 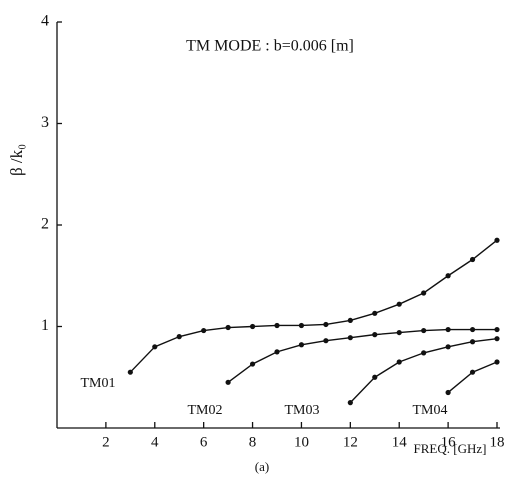 I want to click on y-tick-label: 1, so click(x=45, y=325).